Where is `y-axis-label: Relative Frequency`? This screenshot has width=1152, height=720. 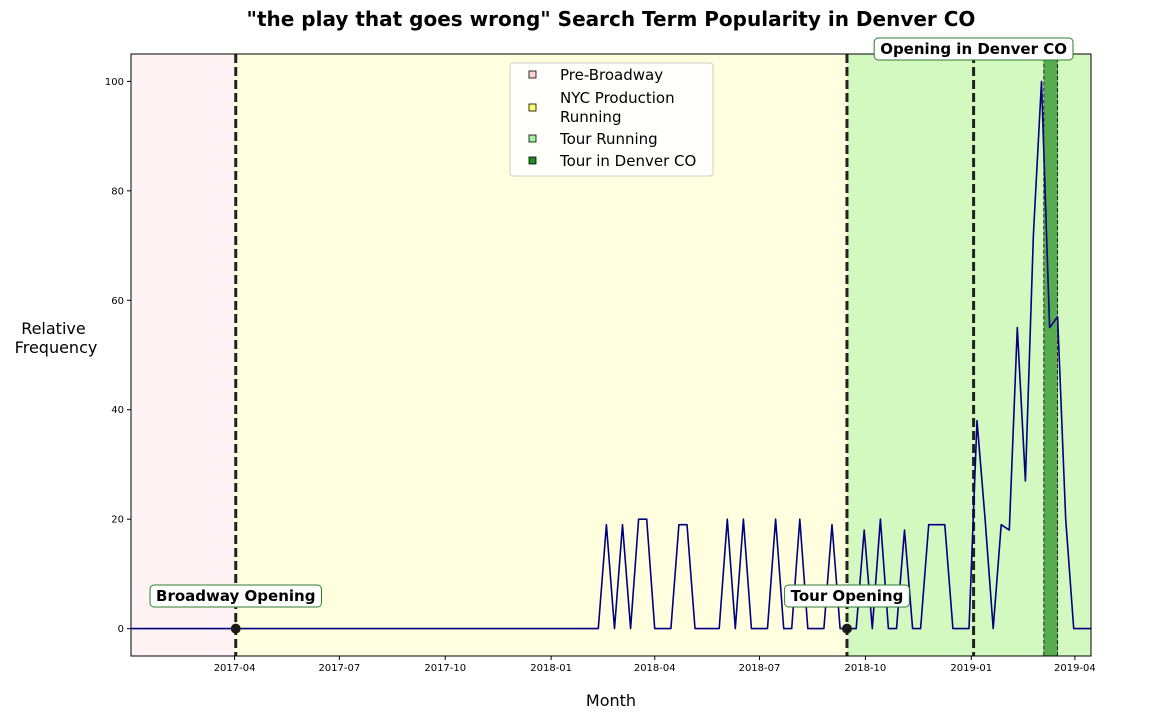
y-axis-label: Relative Frequency is located at coordinates (56, 338).